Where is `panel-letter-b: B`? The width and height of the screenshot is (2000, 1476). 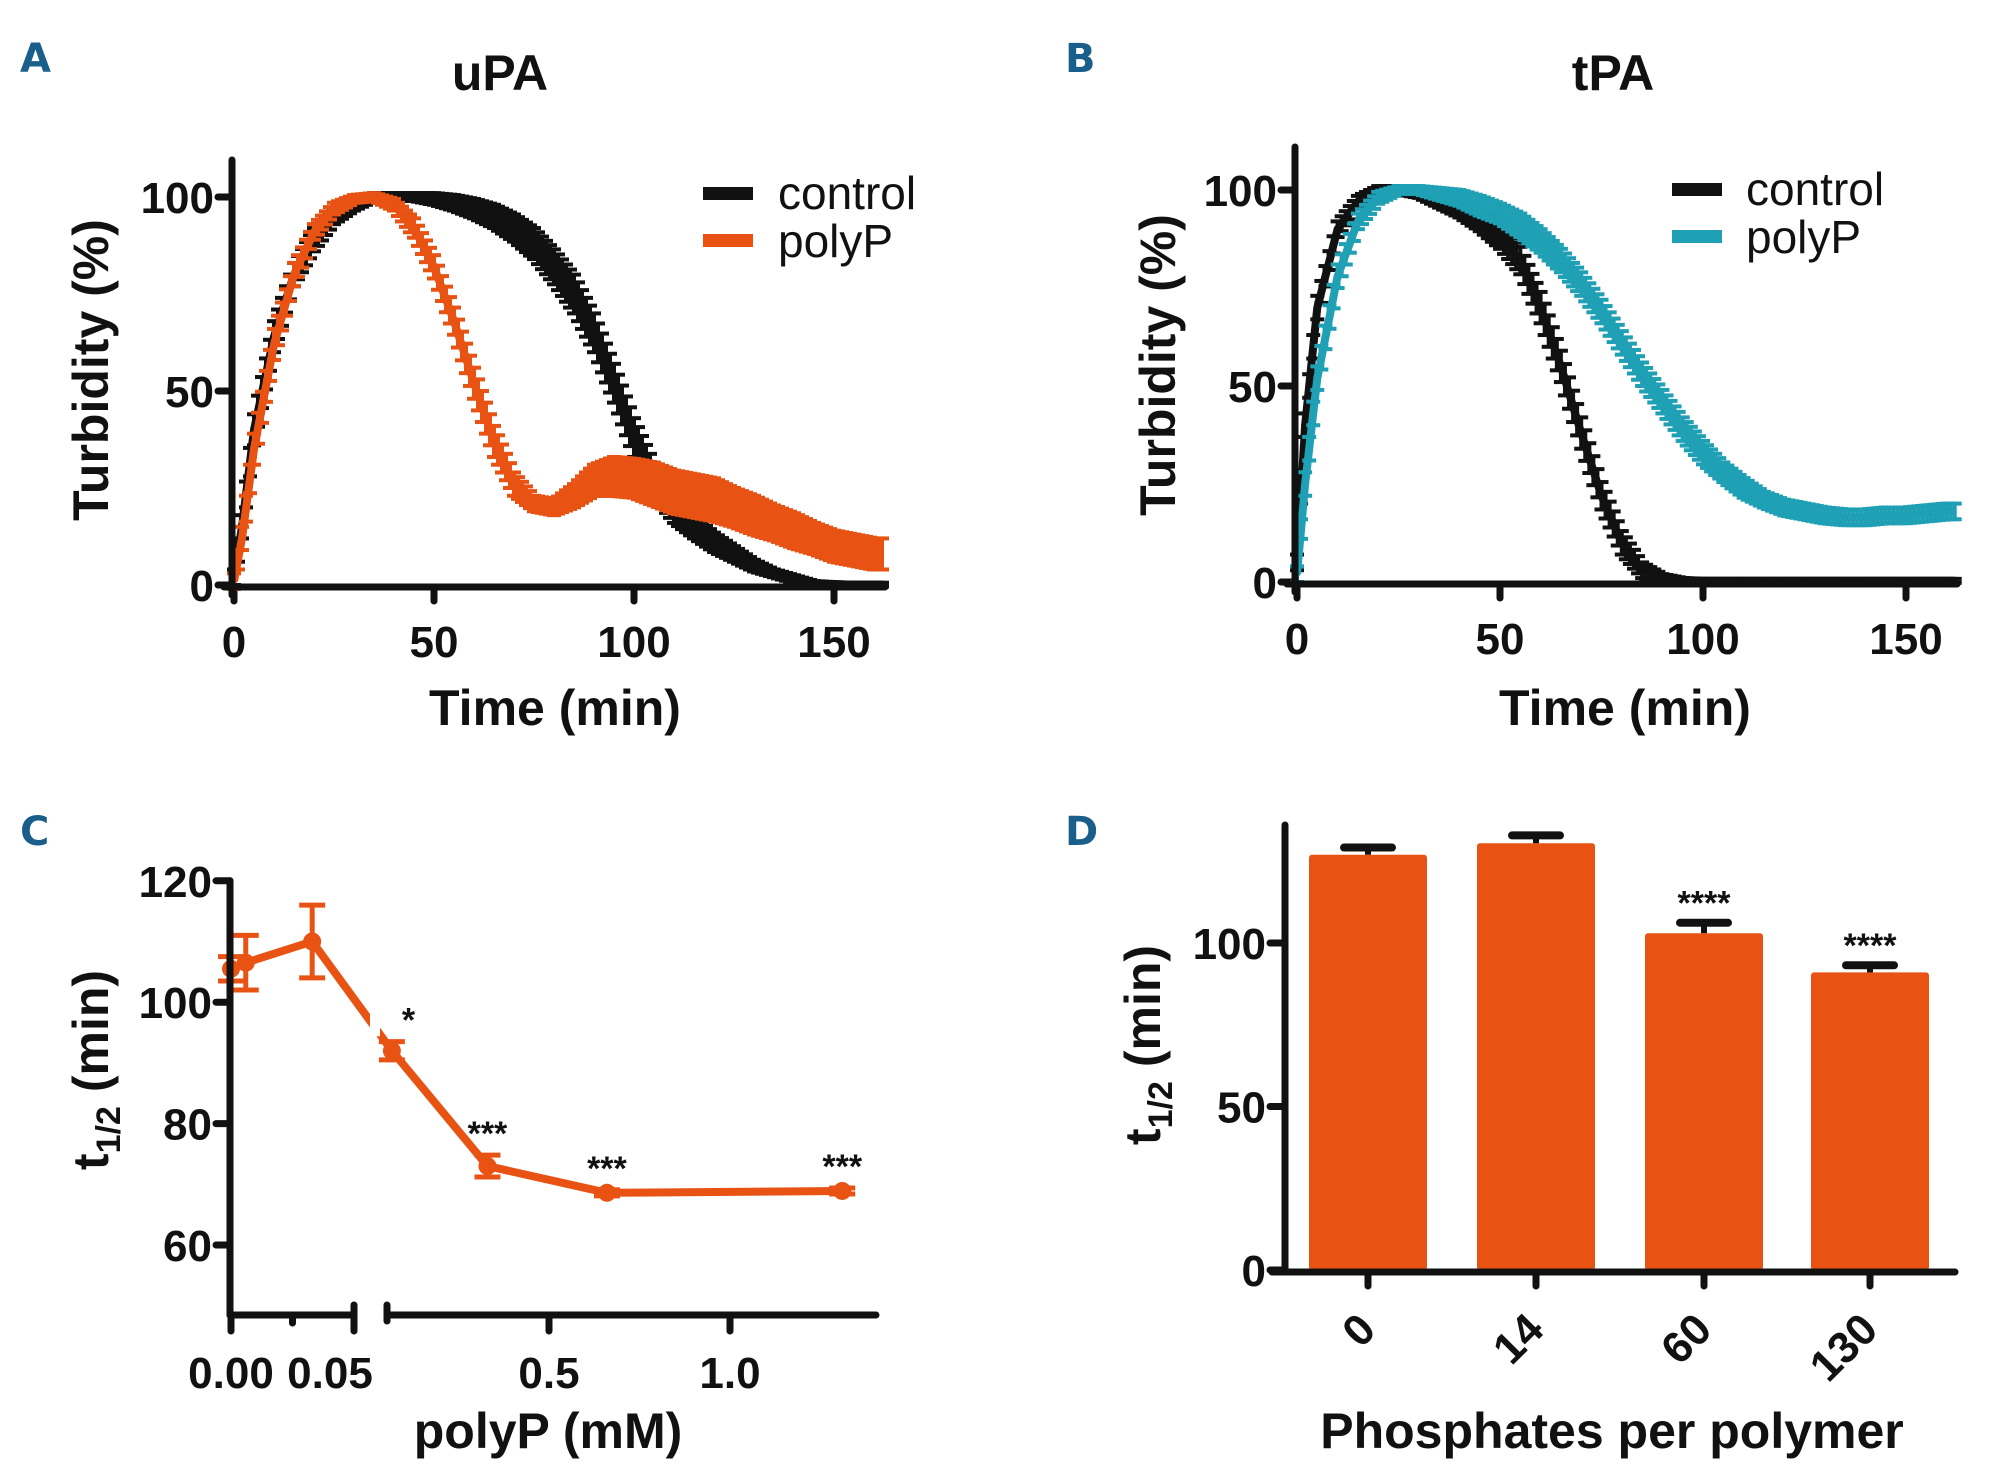
panel-letter-b: B is located at coordinates (1080, 59).